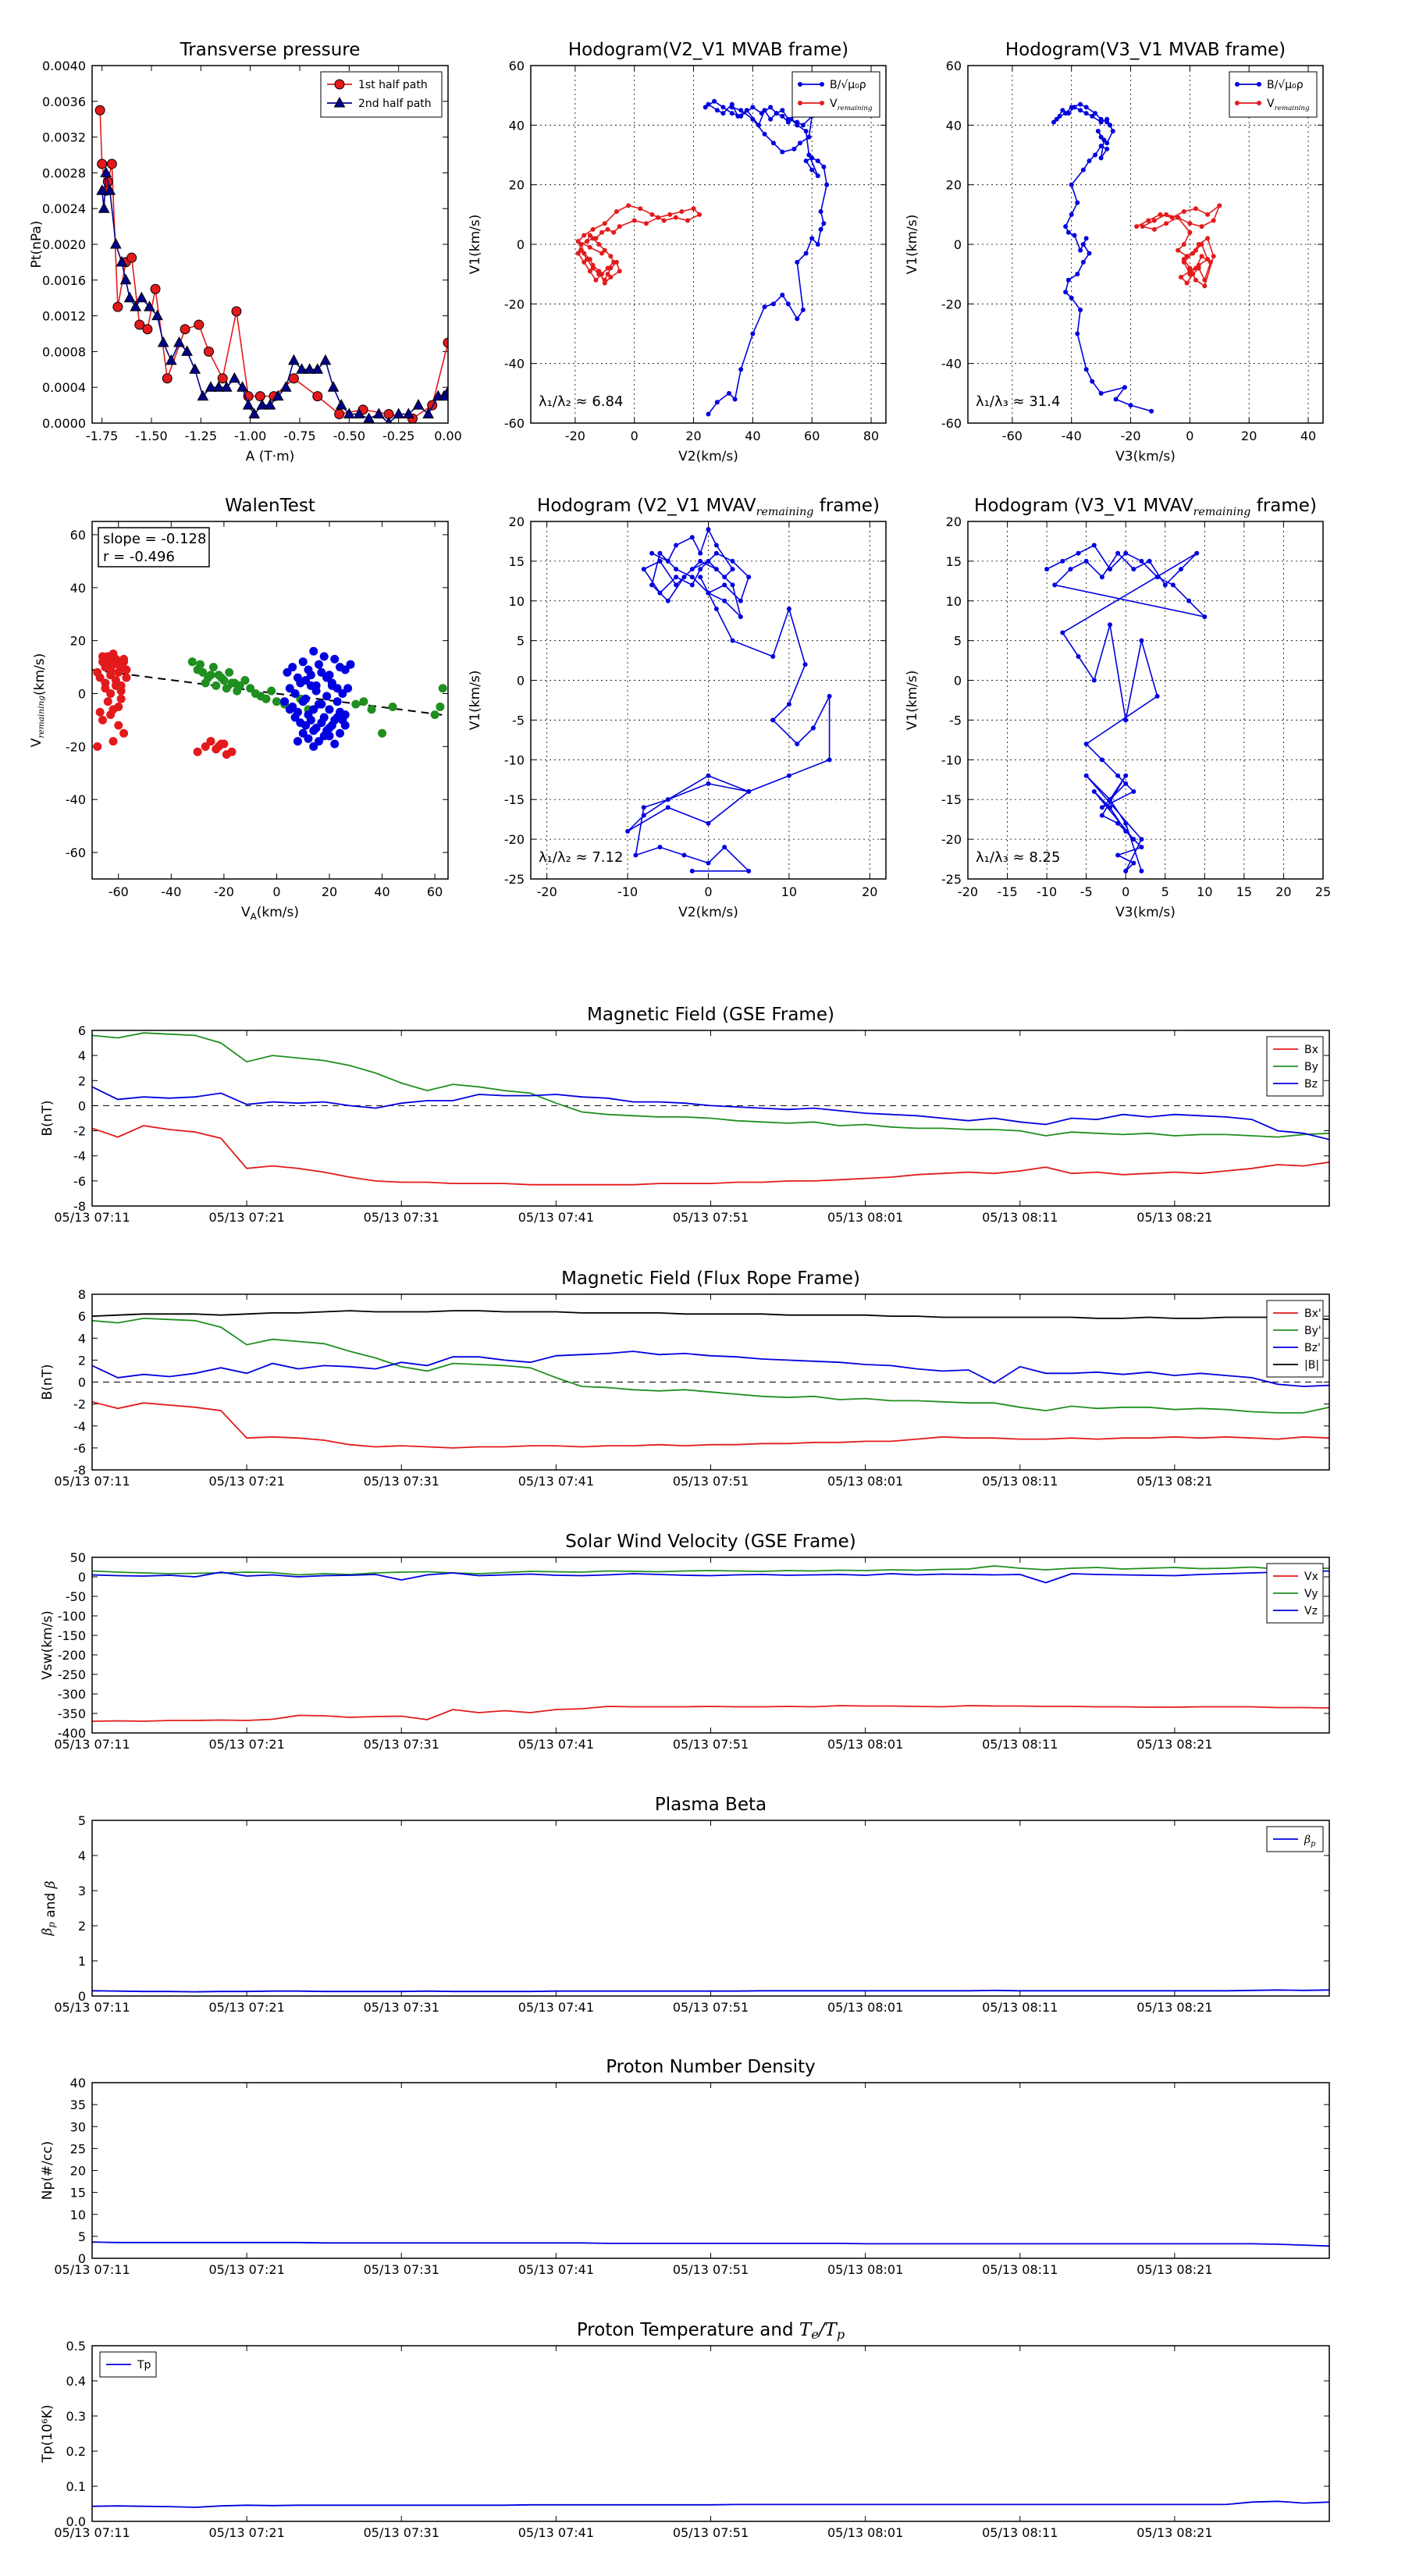 This screenshot has width=1405, height=2576. What do you see at coordinates (76, 2346) in the screenshot?
I see `y-tick-label: 0.5` at bounding box center [76, 2346].